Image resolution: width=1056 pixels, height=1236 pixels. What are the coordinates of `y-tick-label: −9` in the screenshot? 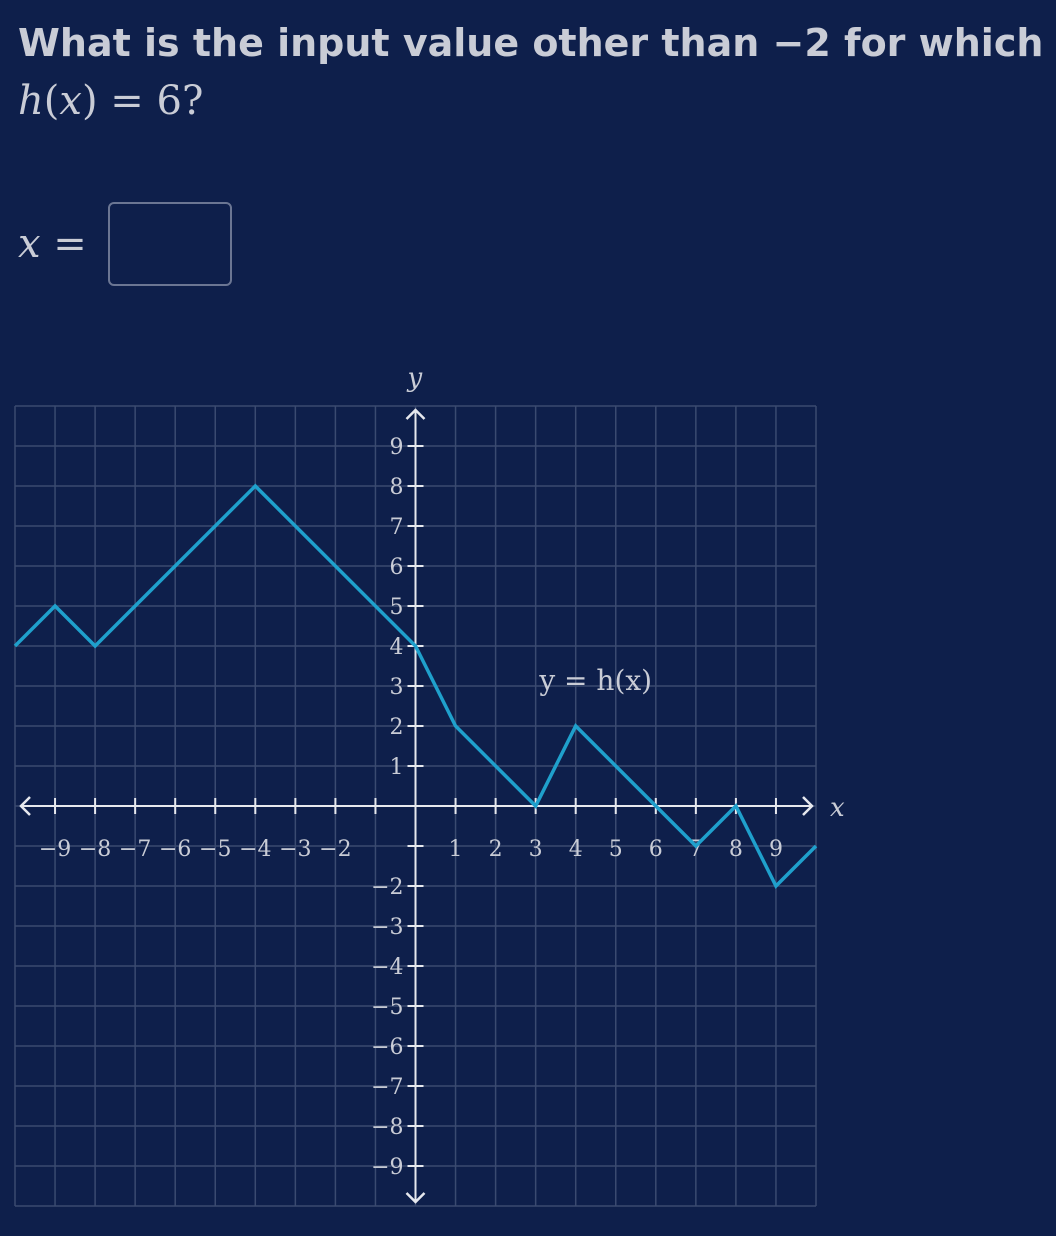 It's located at (387, 1167).